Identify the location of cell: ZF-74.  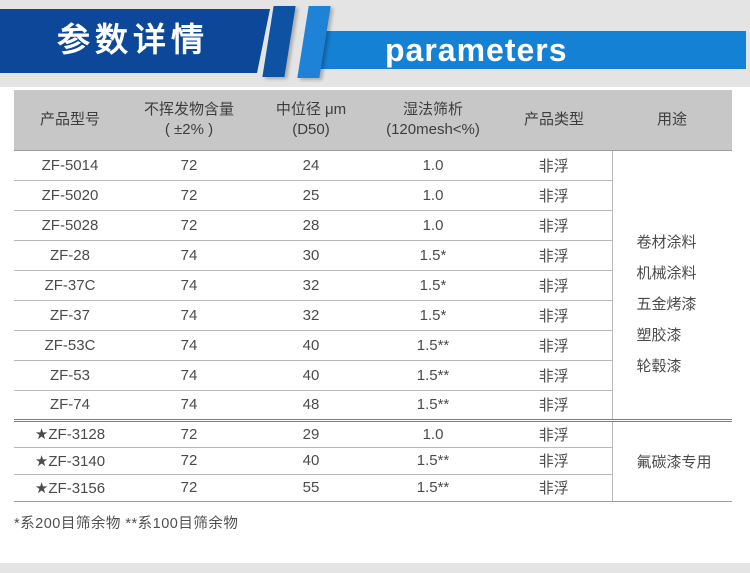
(69, 404).